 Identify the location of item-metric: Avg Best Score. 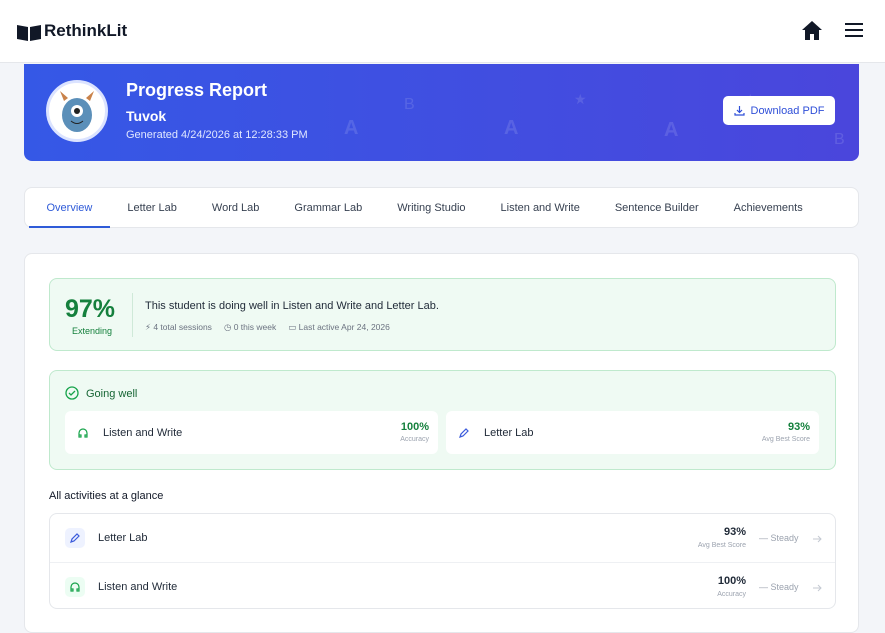
(785, 439).